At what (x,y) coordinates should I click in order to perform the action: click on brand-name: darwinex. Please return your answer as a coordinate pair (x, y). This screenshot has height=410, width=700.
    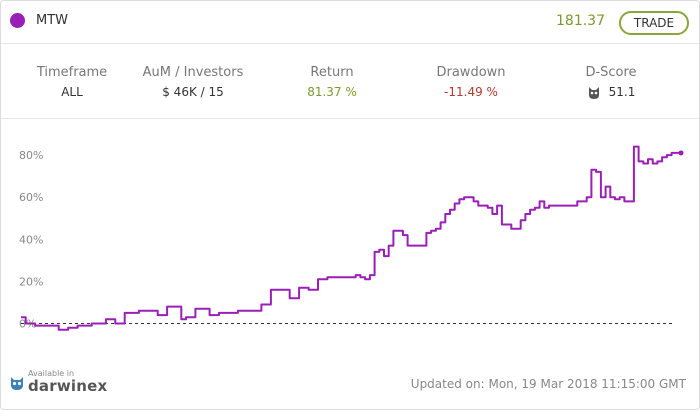
    Looking at the image, I should click on (68, 386).